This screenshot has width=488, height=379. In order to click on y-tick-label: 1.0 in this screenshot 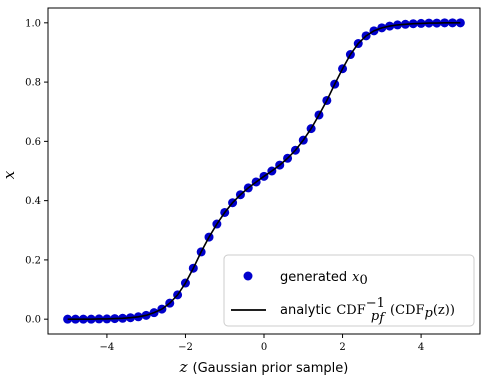, I will do `click(33, 23)`.